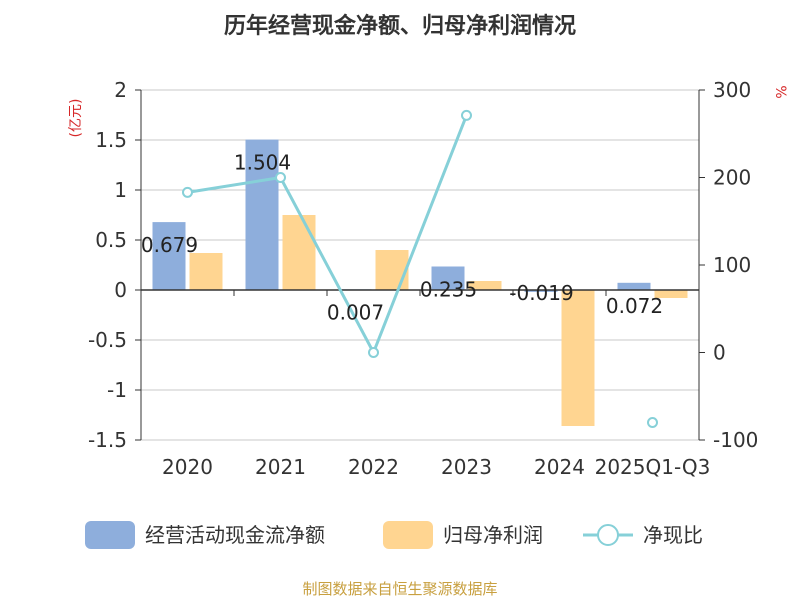 The height and width of the screenshot is (604, 800). Describe the element at coordinates (107, 440) in the screenshot. I see `left-tick-label: -1.5` at that location.